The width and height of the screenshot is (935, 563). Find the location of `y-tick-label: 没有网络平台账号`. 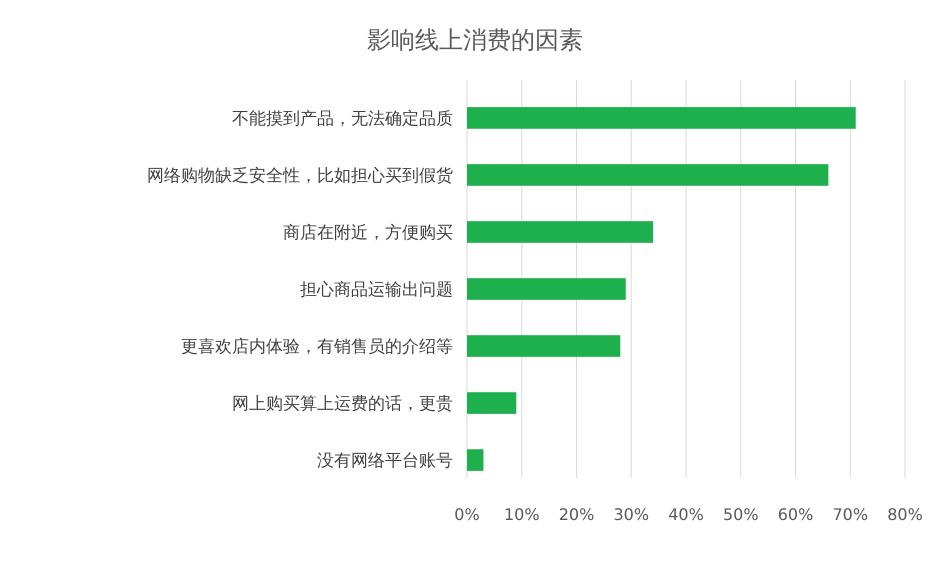

y-tick-label: 没有网络平台账号 is located at coordinates (385, 461).